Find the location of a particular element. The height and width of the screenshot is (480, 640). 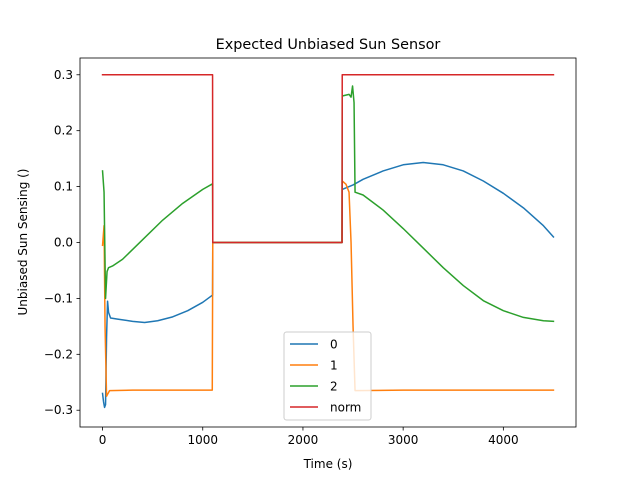

y-tick-label: −0.1 is located at coordinates (58, 298).